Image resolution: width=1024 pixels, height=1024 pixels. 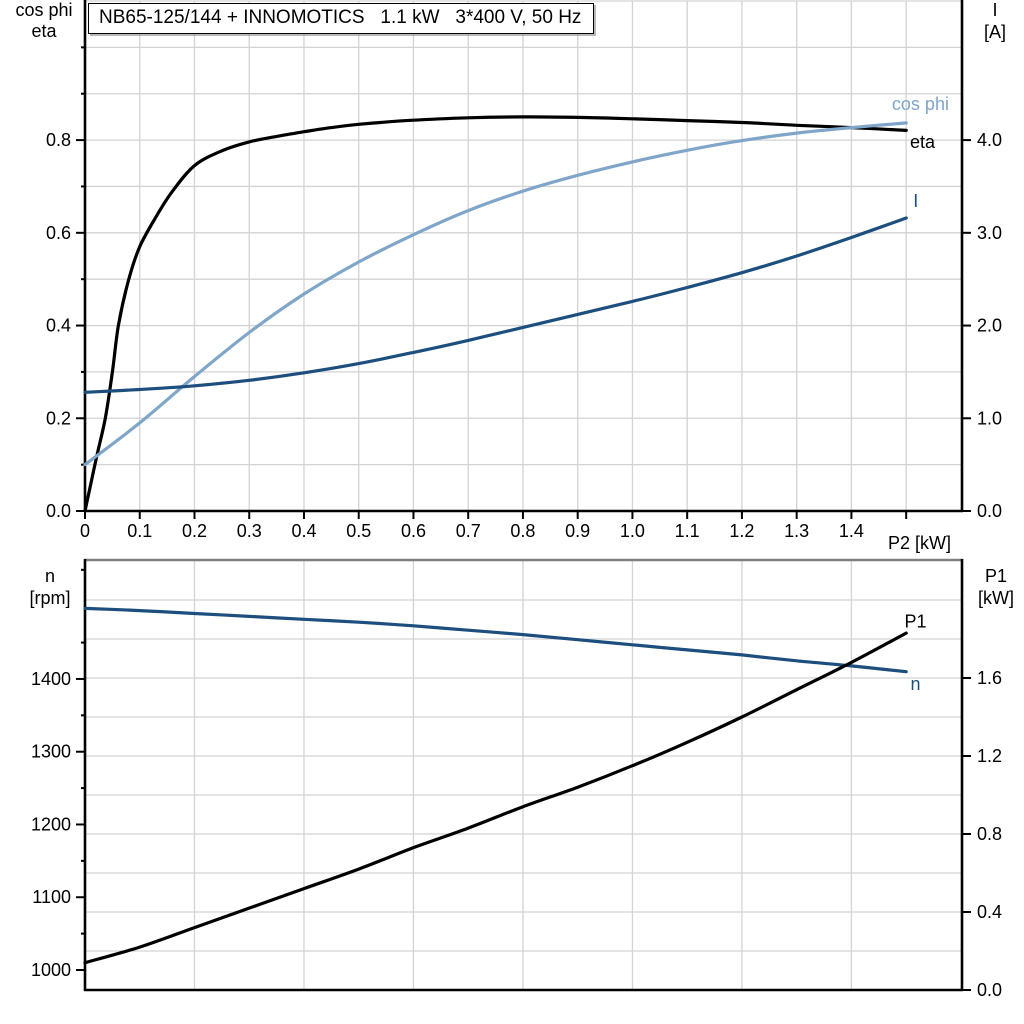 I want to click on x-tick-label: 1.2, so click(x=741, y=531).